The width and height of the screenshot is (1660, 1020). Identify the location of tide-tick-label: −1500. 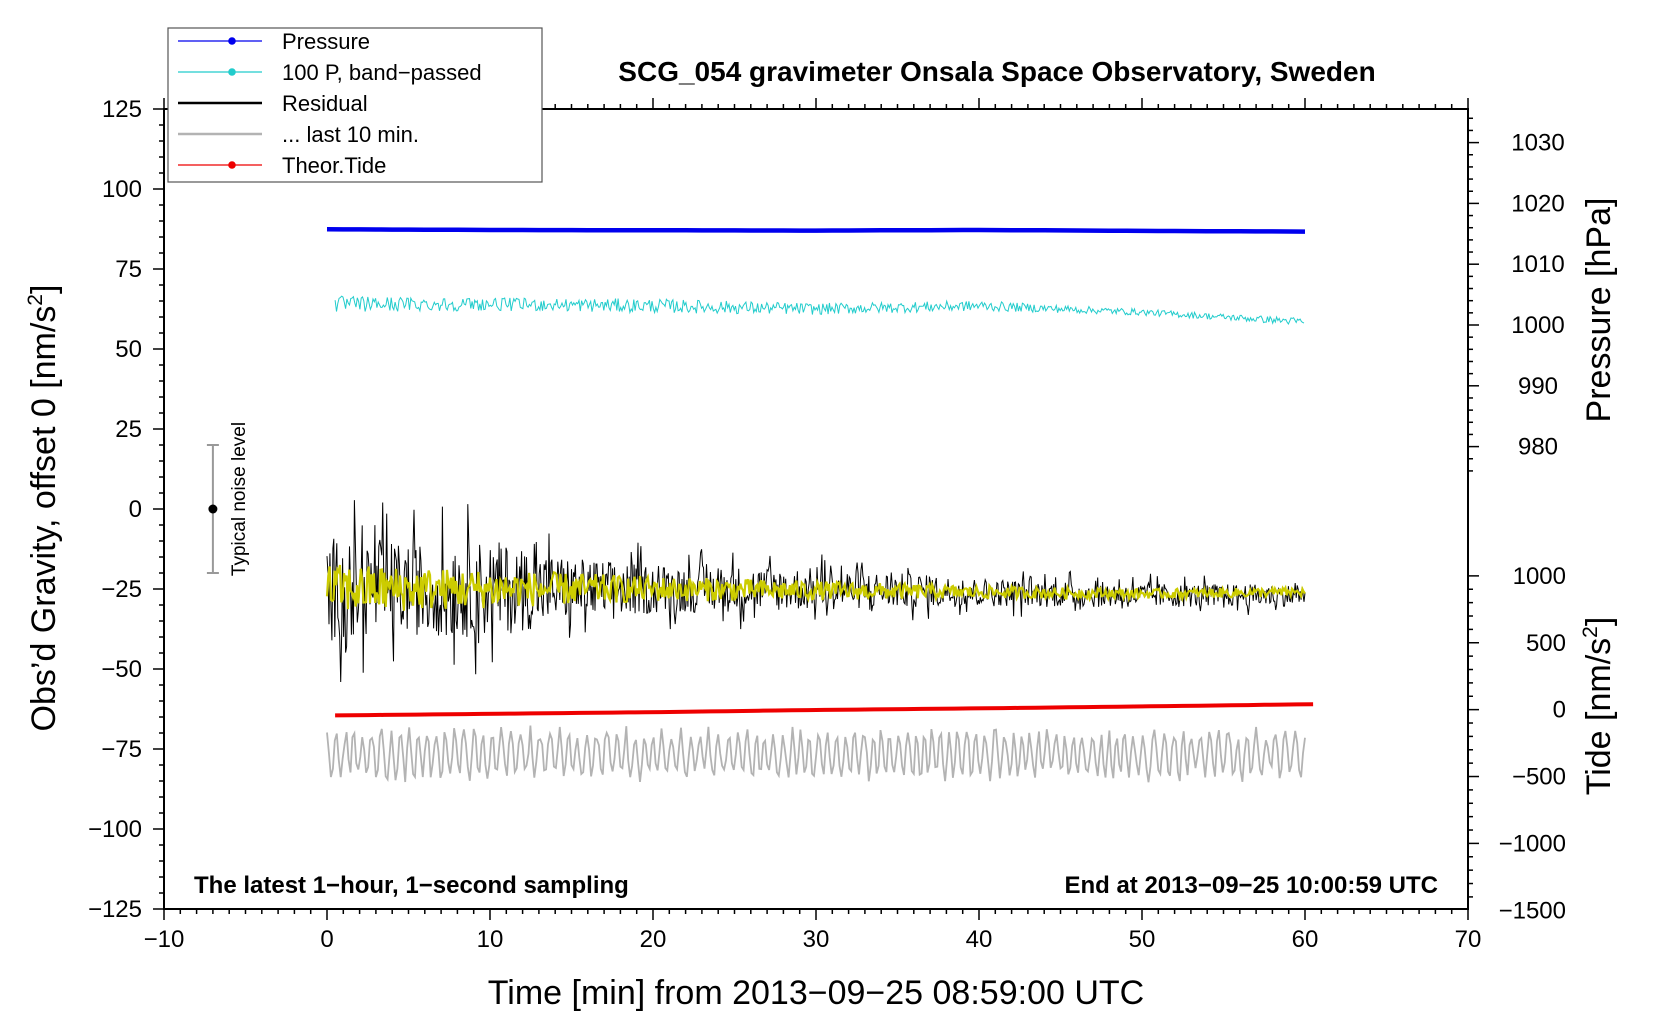
(1532, 910).